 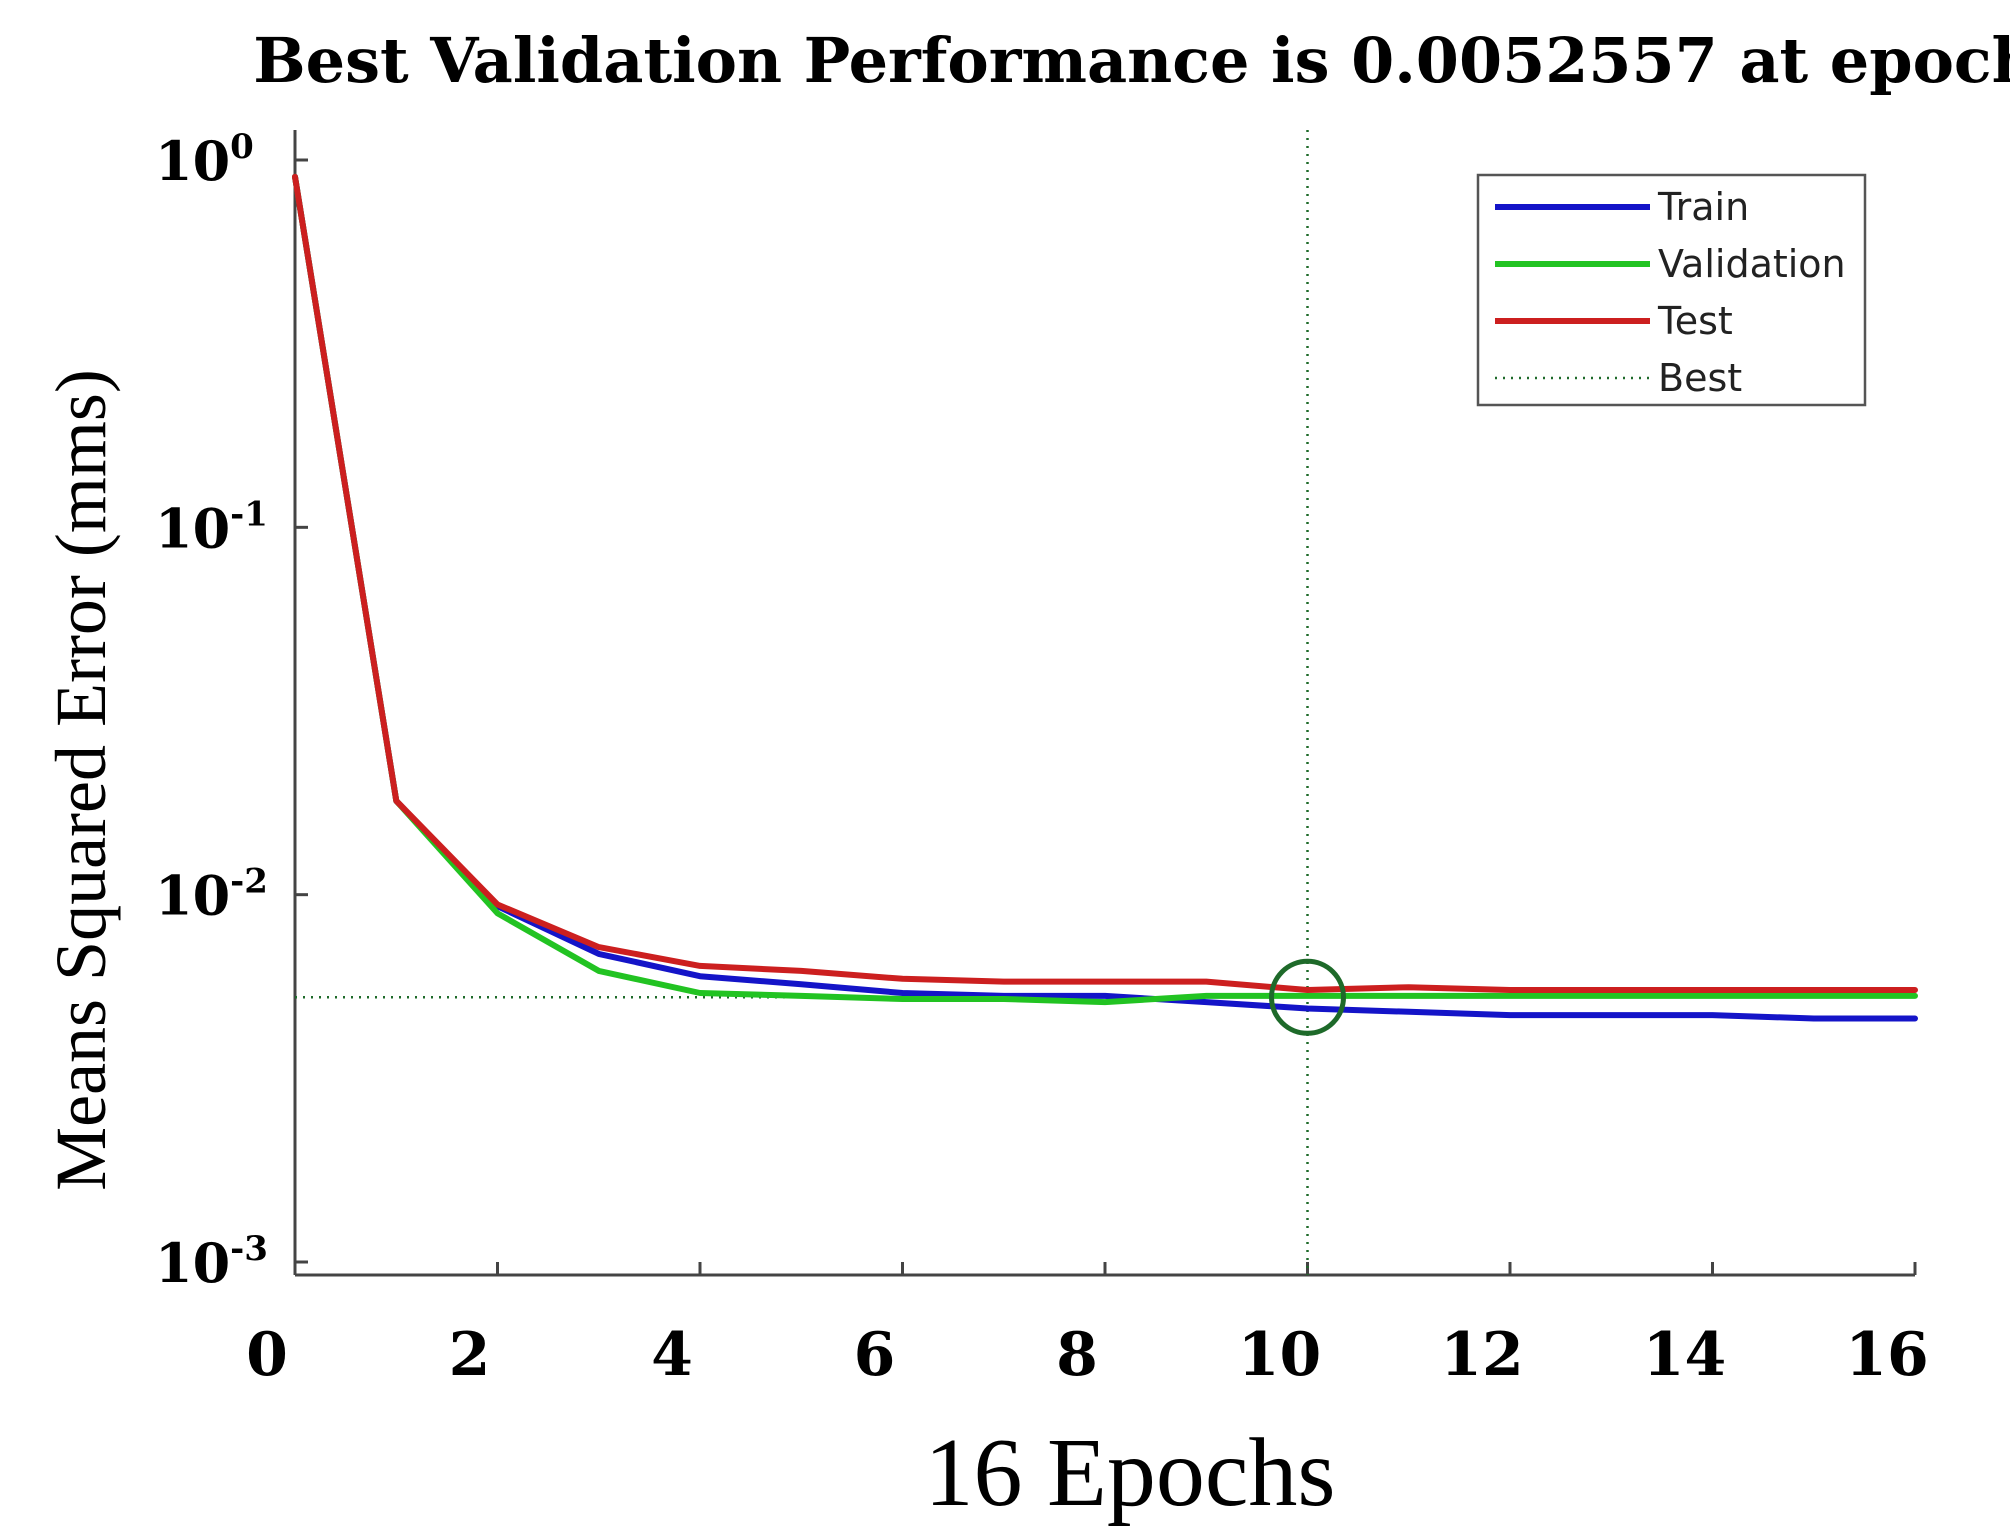 I want to click on x-tick-label: 2, so click(x=470, y=1355).